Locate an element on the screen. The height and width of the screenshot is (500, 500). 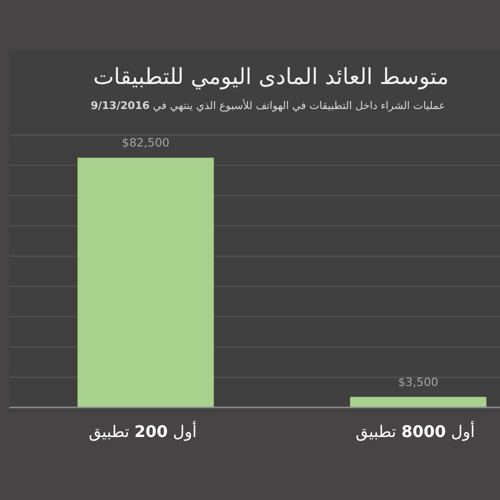
data-label: $82,500 is located at coordinates (146, 143).